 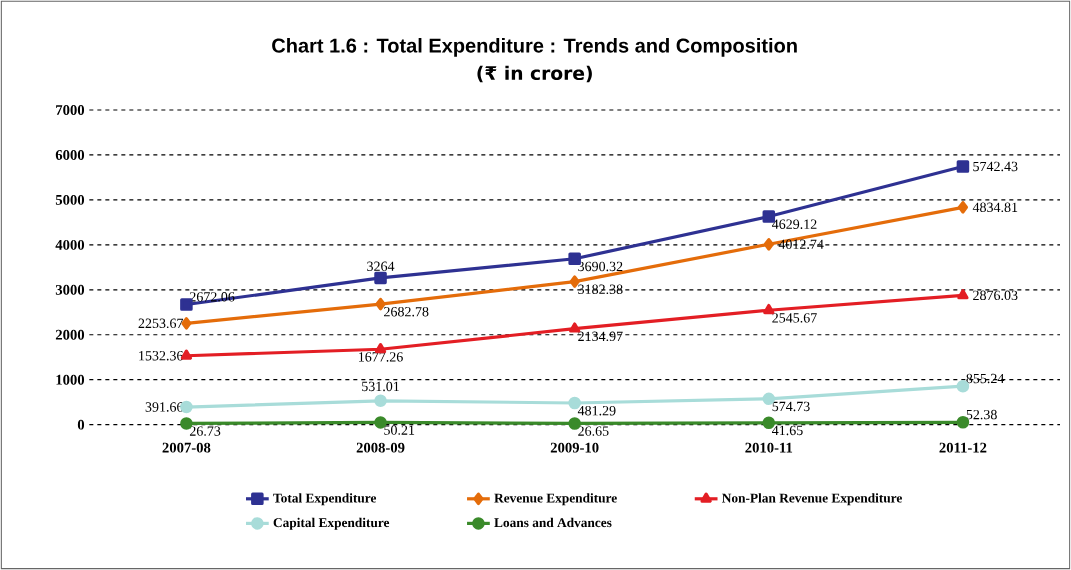 What do you see at coordinates (553, 522) in the screenshot?
I see `legend-label: Loans and Advances` at bounding box center [553, 522].